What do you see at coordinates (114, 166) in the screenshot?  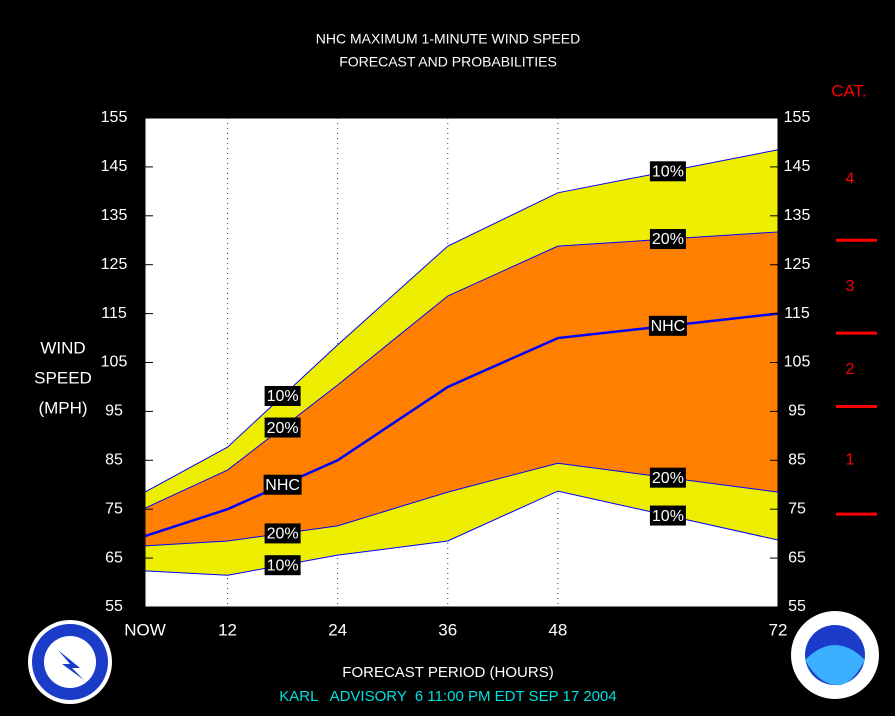 I see `y-tick-label: 145` at bounding box center [114, 166].